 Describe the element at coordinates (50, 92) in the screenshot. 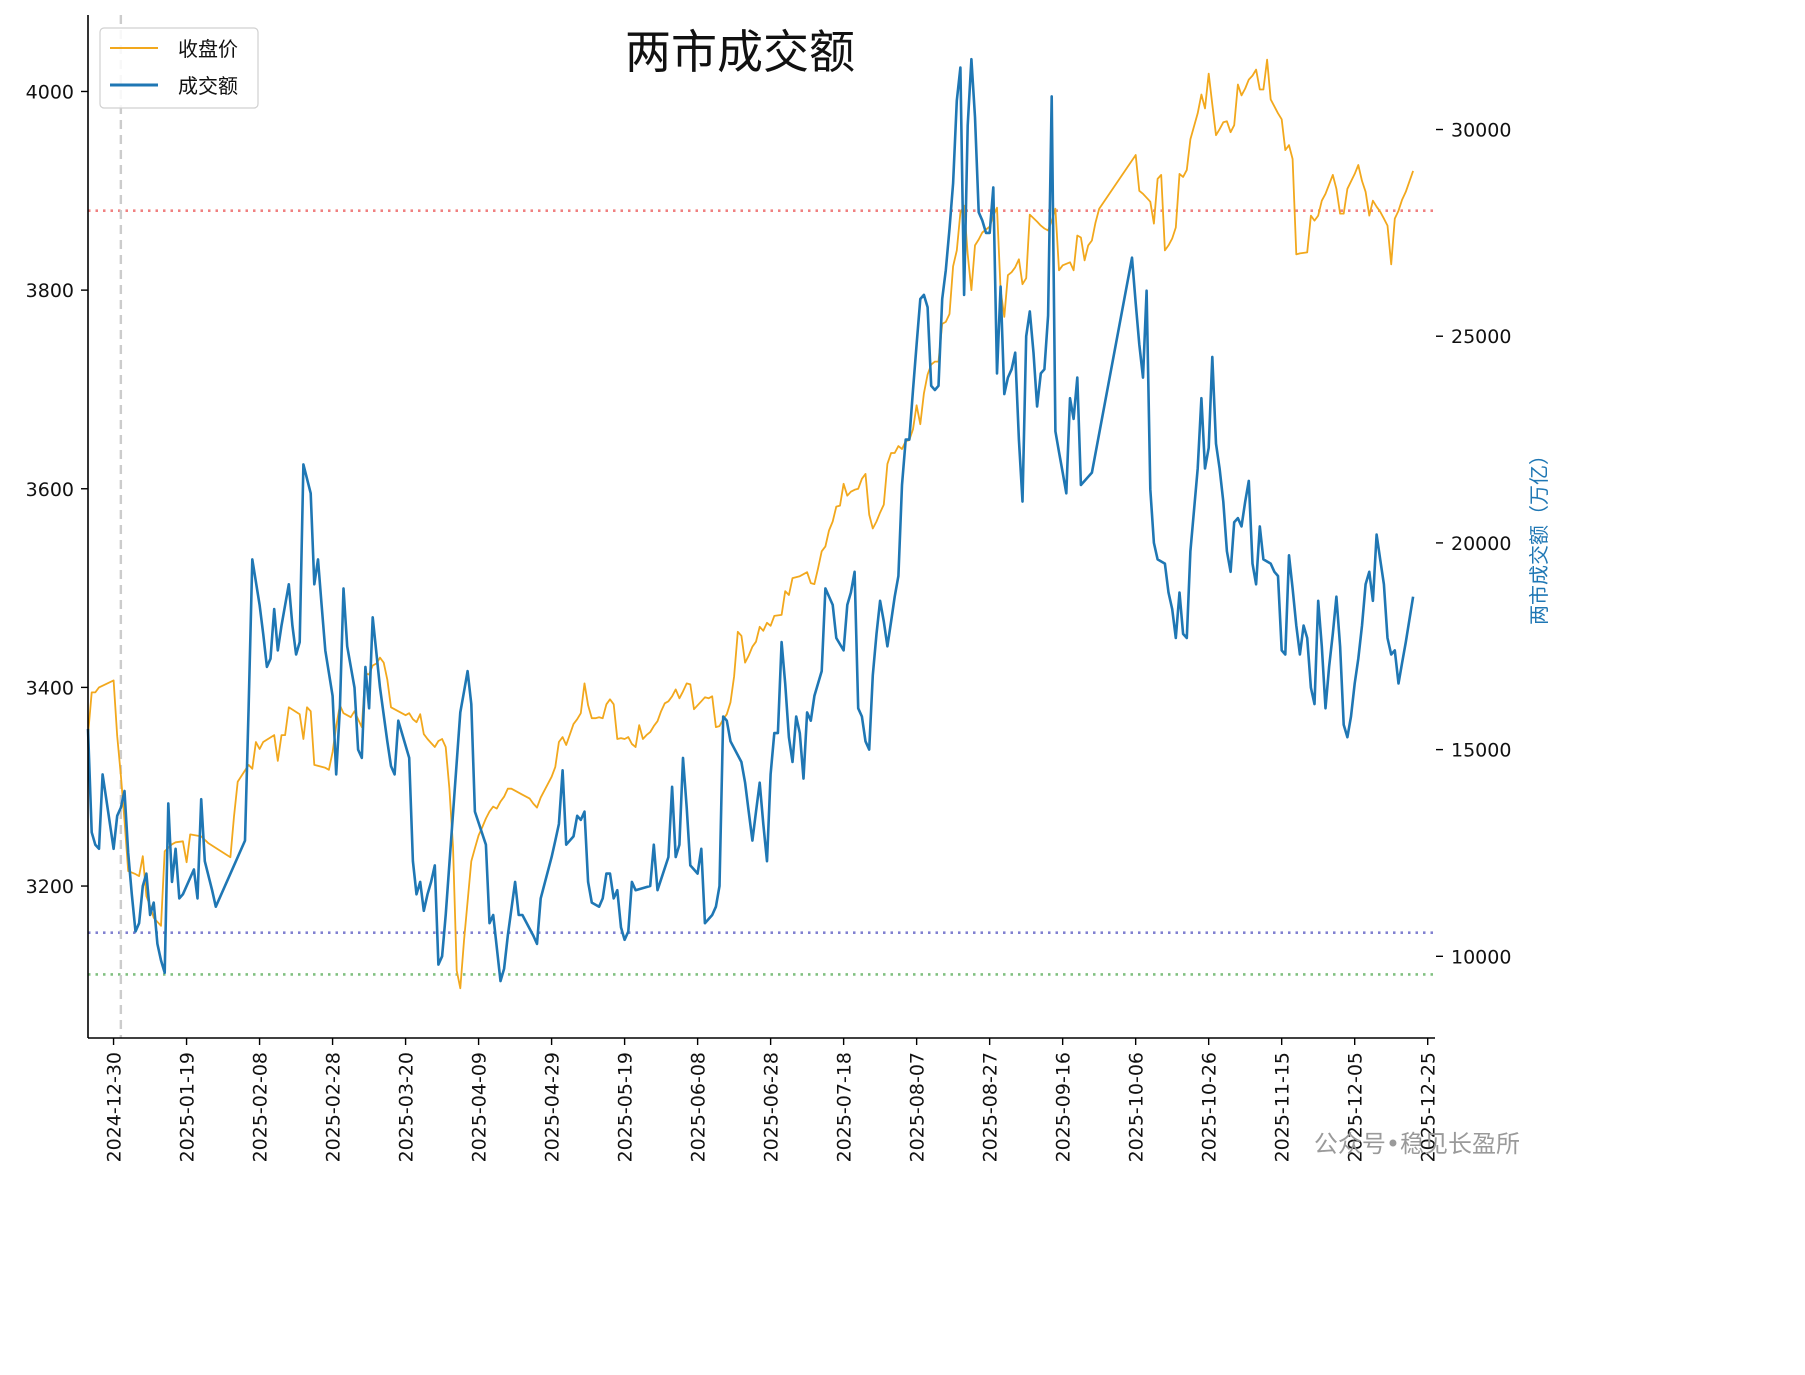

I see `left-tick-label: 4000` at that location.